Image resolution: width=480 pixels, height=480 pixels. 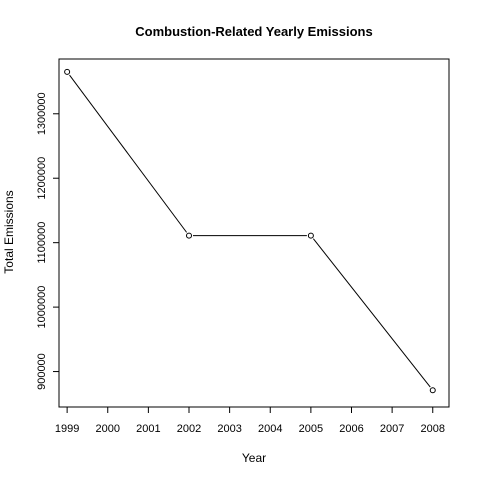 I want to click on x-tick-label: 2004, so click(x=270, y=429).